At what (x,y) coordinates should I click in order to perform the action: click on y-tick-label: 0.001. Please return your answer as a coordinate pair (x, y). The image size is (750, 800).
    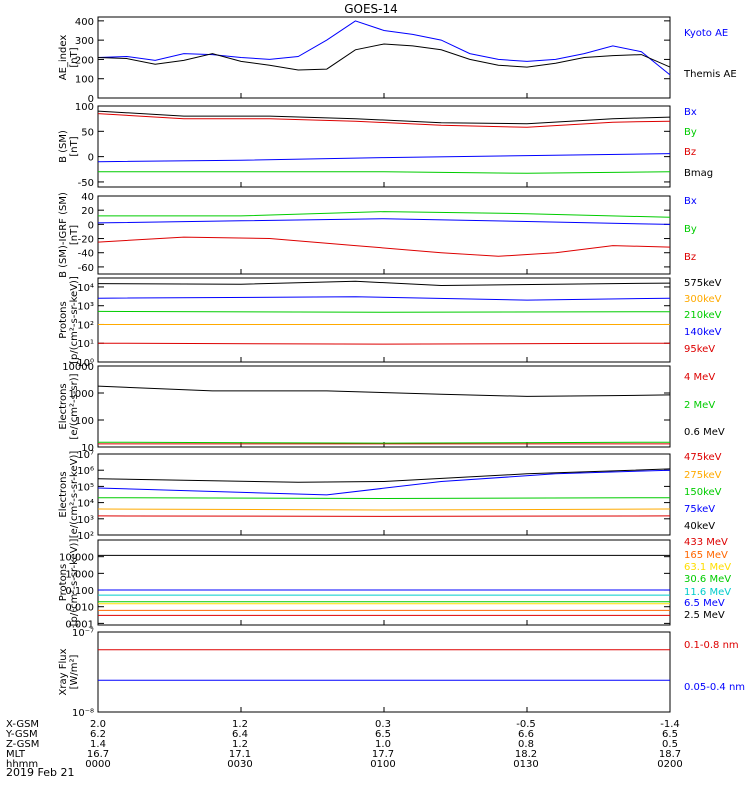
    Looking at the image, I should click on (79, 624).